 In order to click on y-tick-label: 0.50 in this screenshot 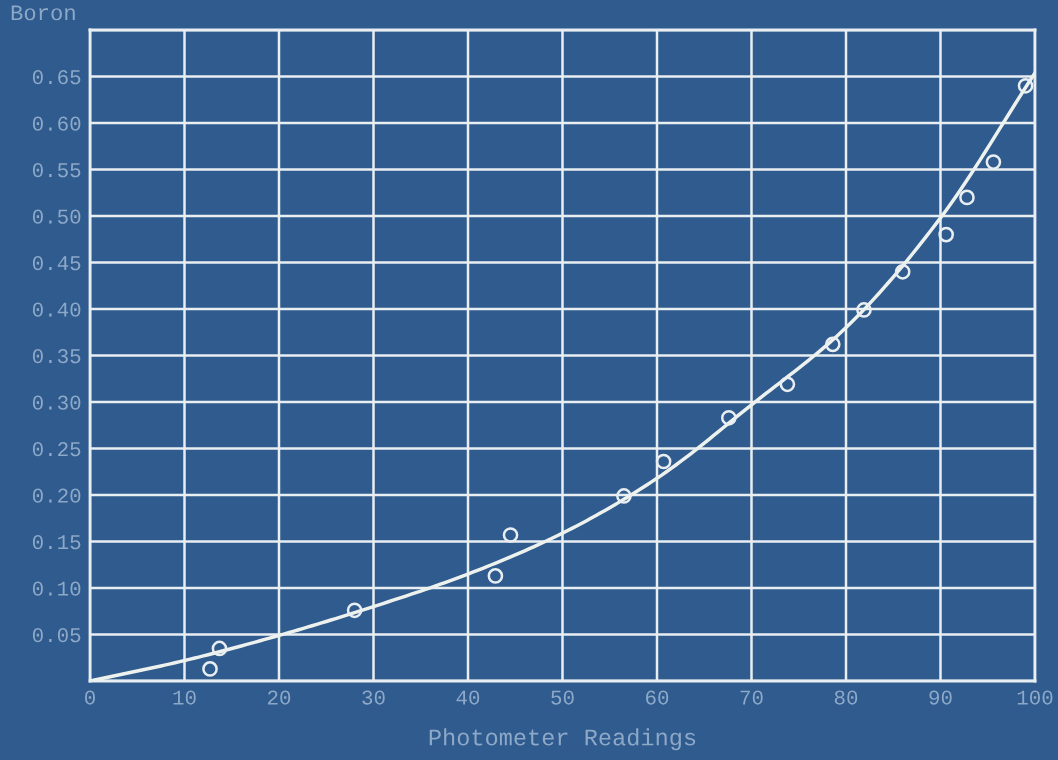, I will do `click(56, 216)`.